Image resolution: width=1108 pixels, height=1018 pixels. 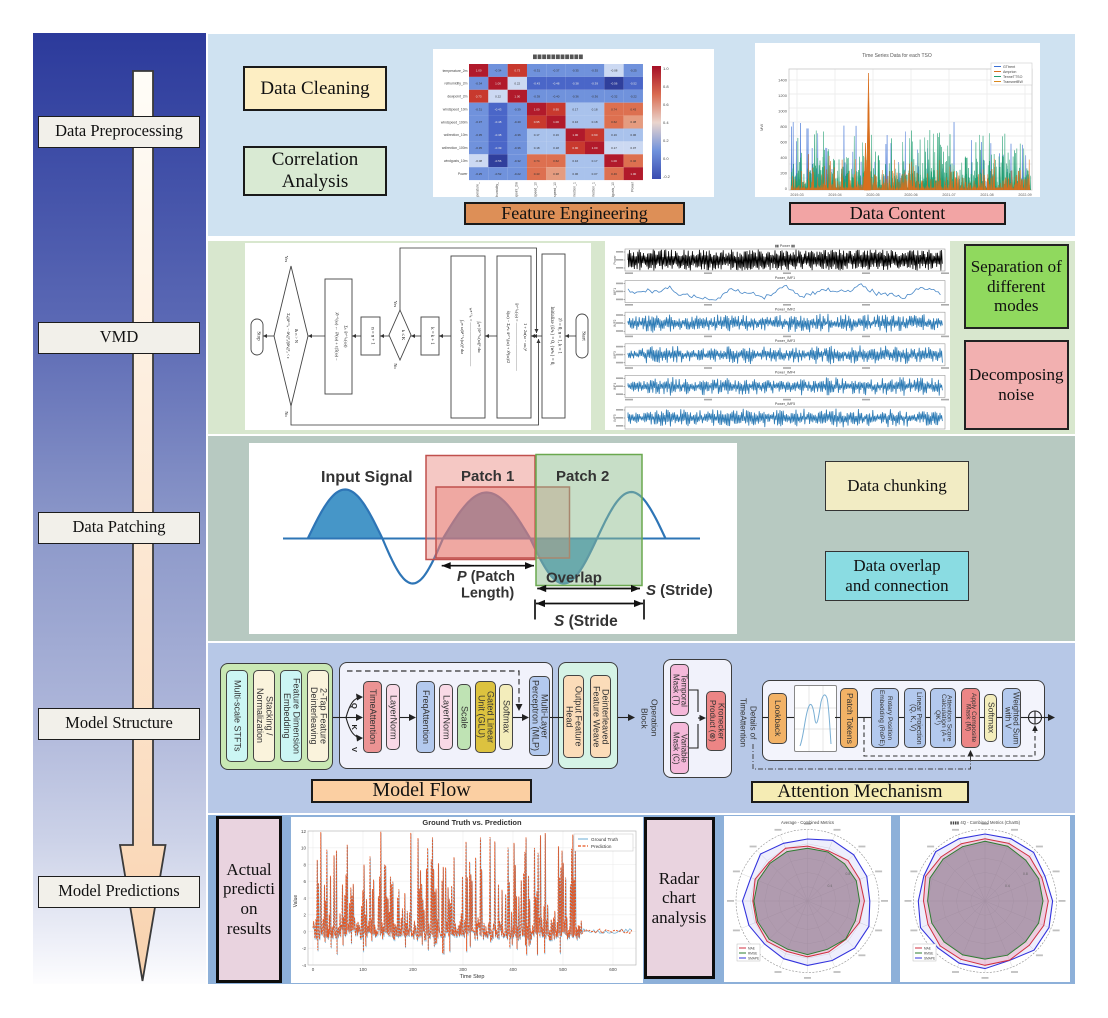 What do you see at coordinates (667, 176) in the screenshot?
I see `svg-text: -0.2` at bounding box center [667, 176].